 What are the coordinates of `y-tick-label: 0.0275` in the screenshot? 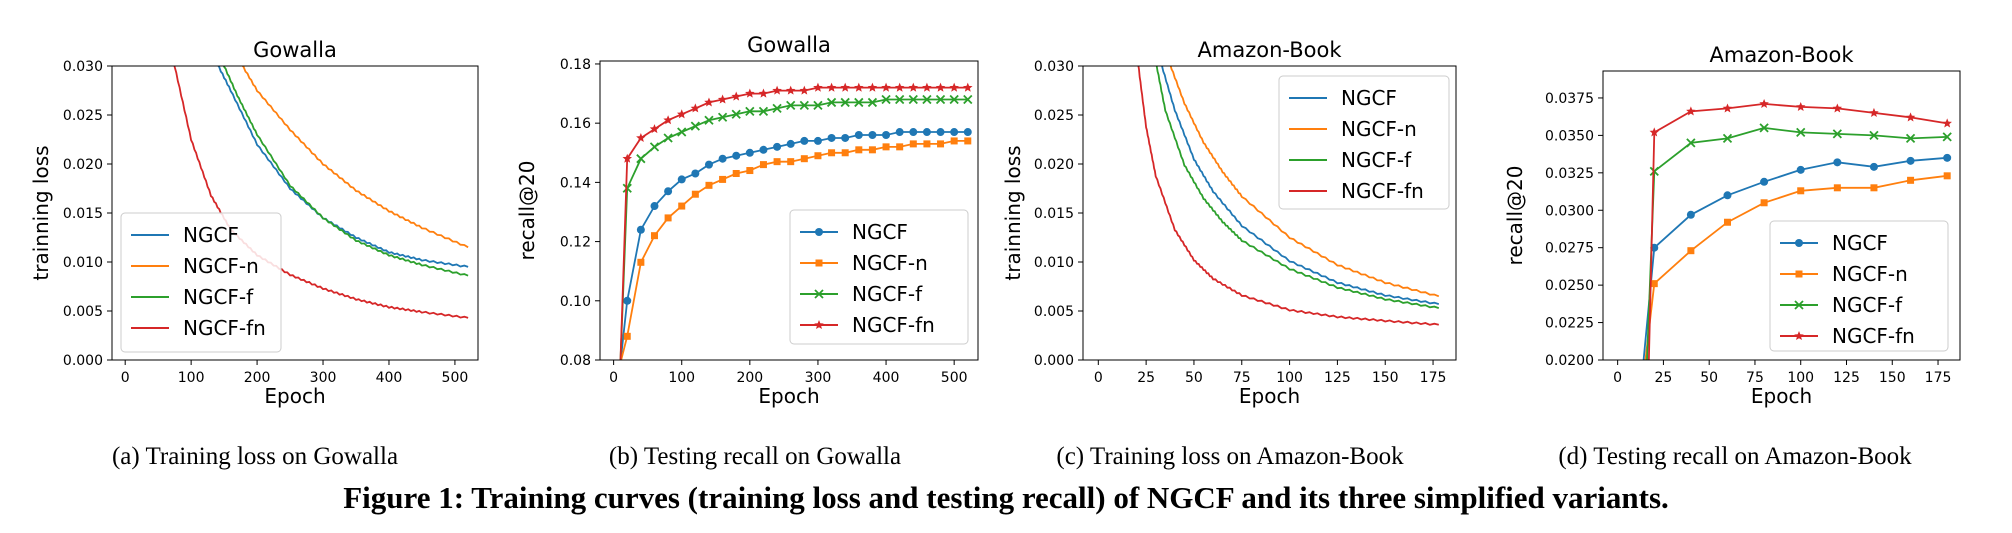 It's located at (1569, 249).